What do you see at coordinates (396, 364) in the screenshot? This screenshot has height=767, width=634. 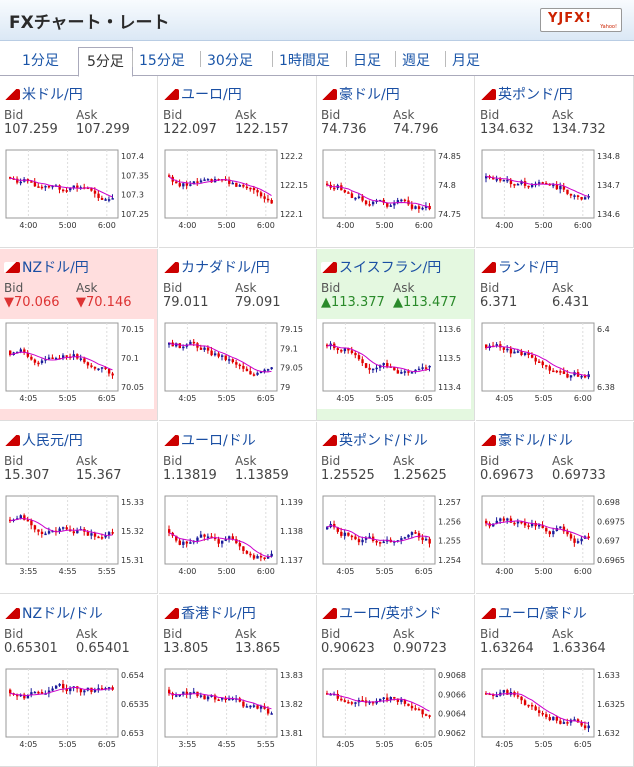 I see `mini-chart: 113.6 113.5 113.4 4:05 5:05 6:05` at bounding box center [396, 364].